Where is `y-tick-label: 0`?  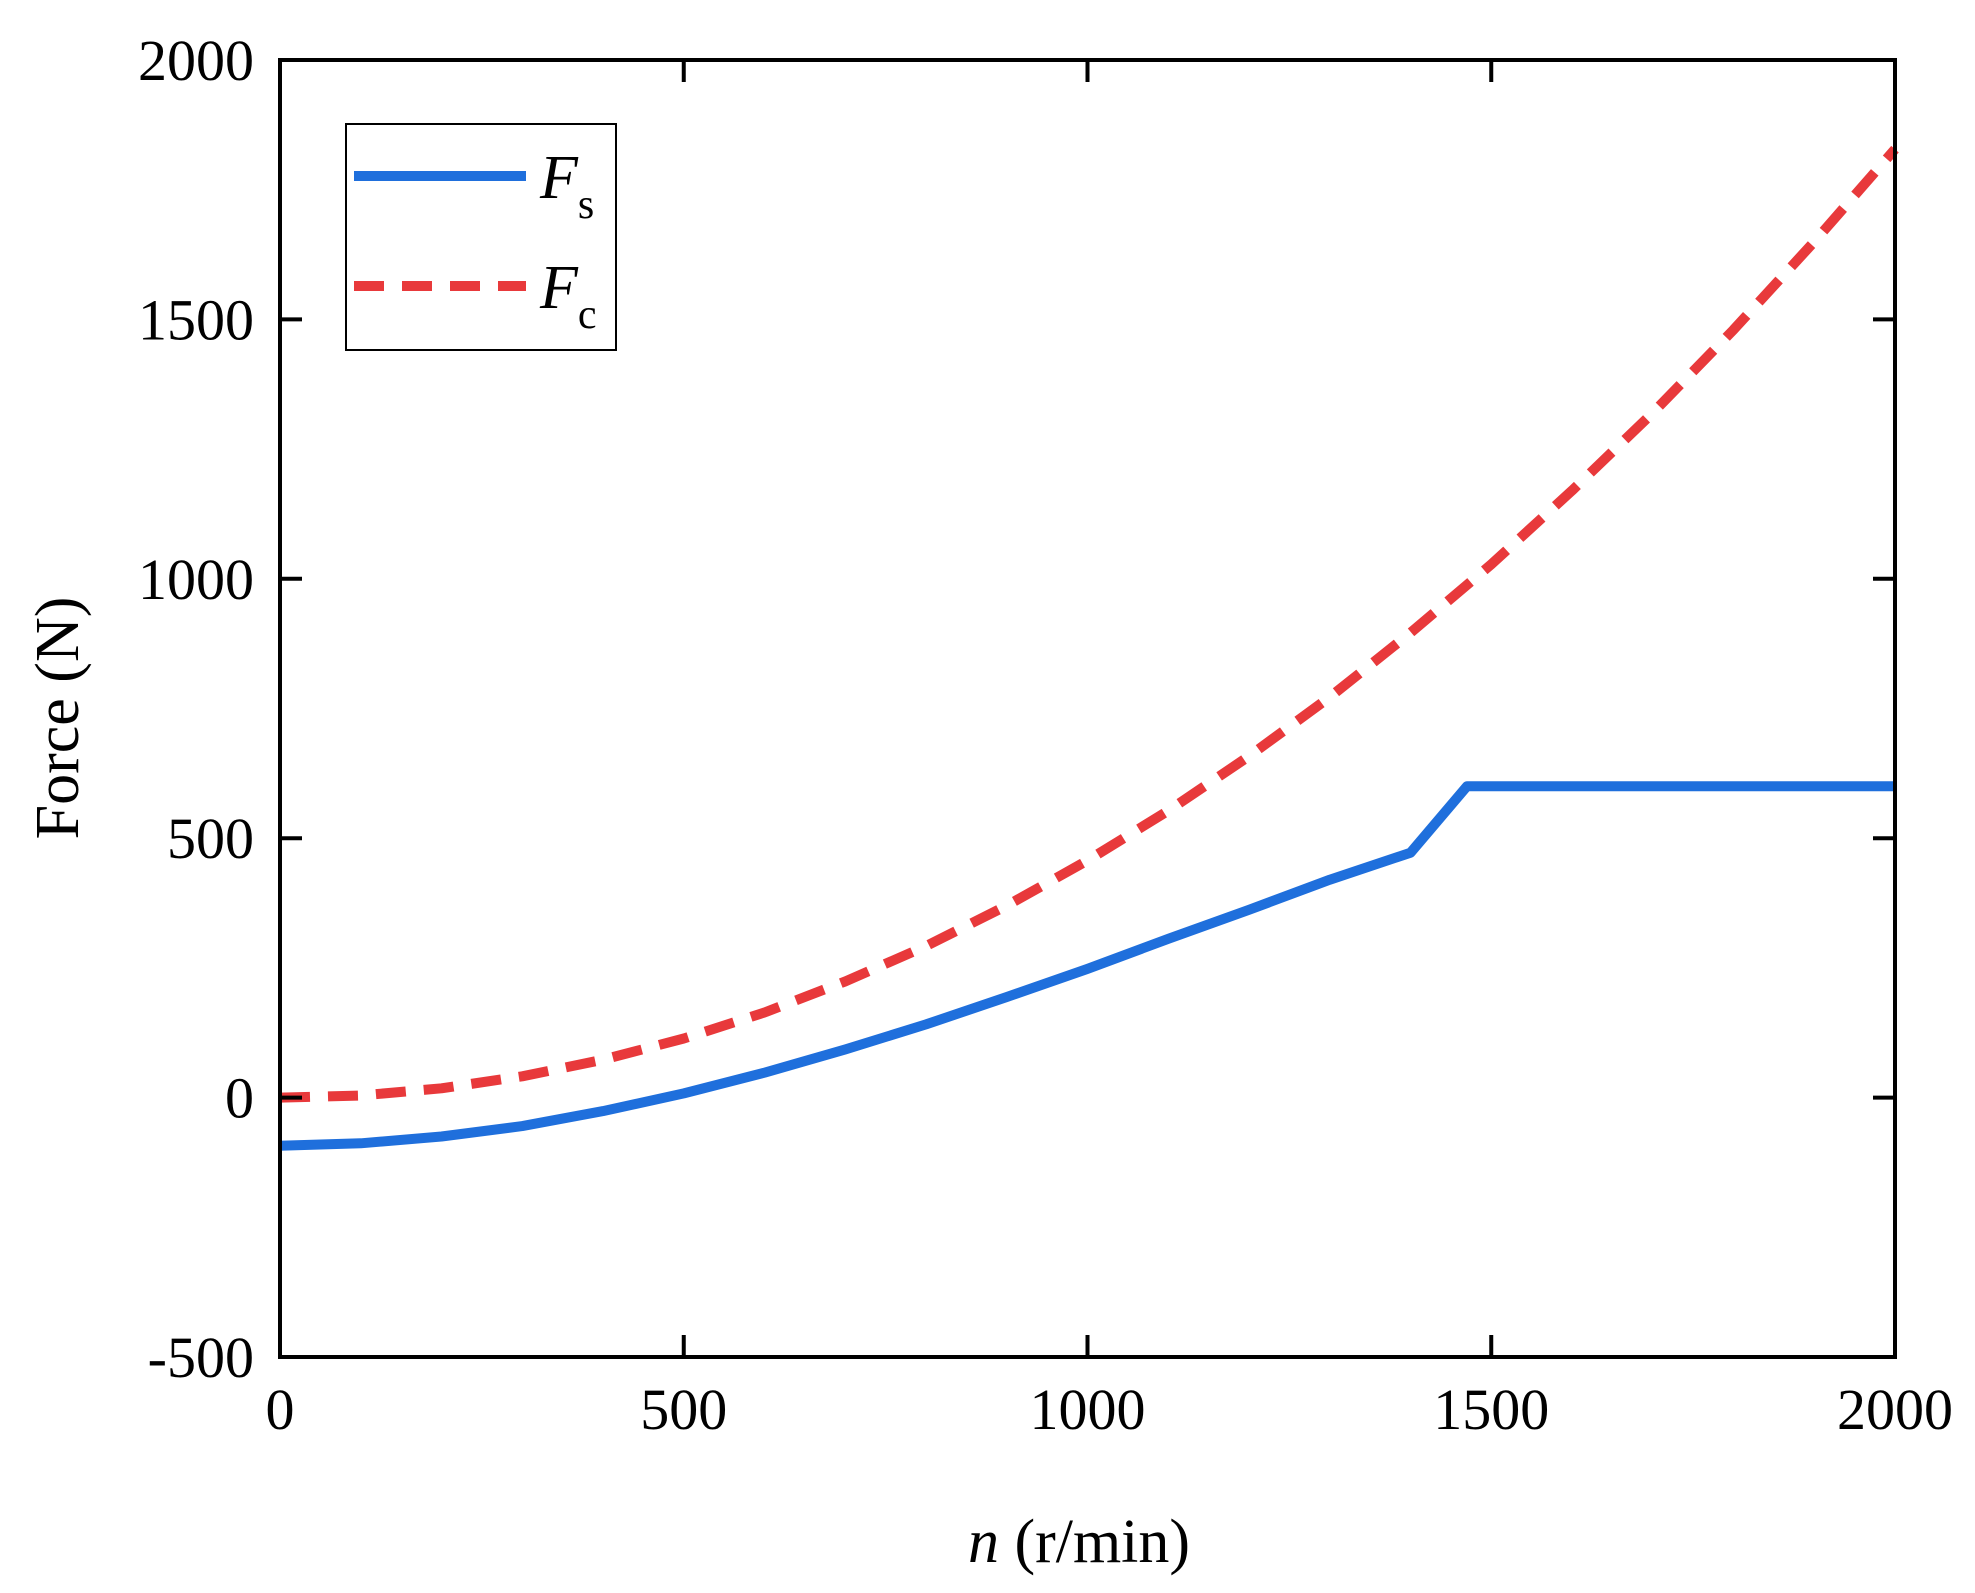
y-tick-label: 0 is located at coordinates (239, 1098).